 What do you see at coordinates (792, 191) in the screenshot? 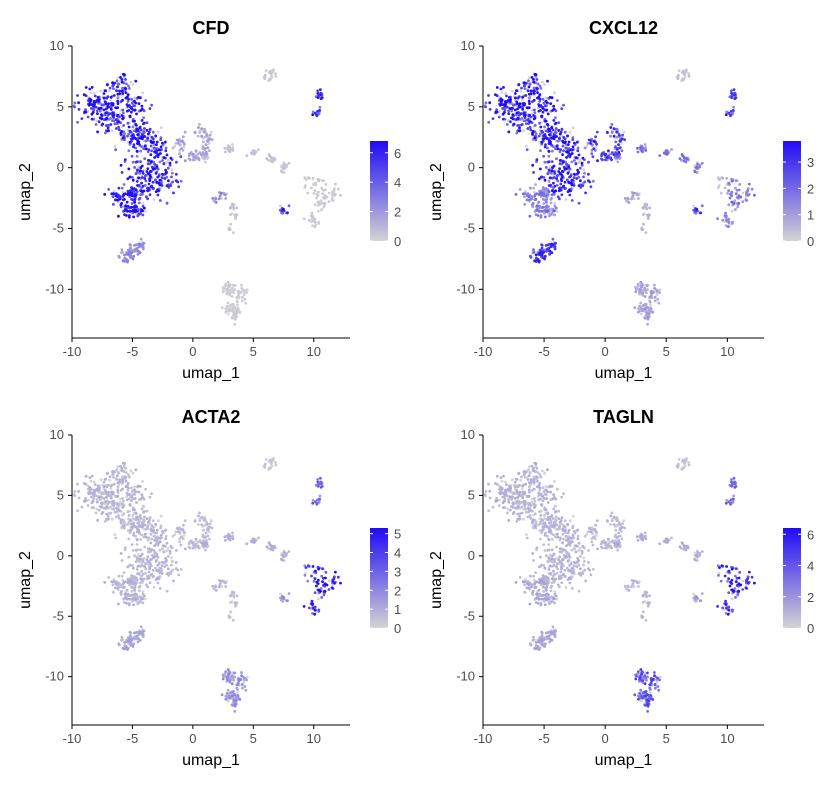
I see `legend-colorbar` at bounding box center [792, 191].